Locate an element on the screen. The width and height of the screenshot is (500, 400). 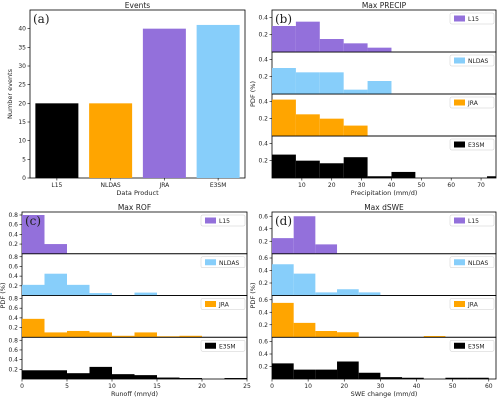
panel-title: Events is located at coordinates (137, 5).